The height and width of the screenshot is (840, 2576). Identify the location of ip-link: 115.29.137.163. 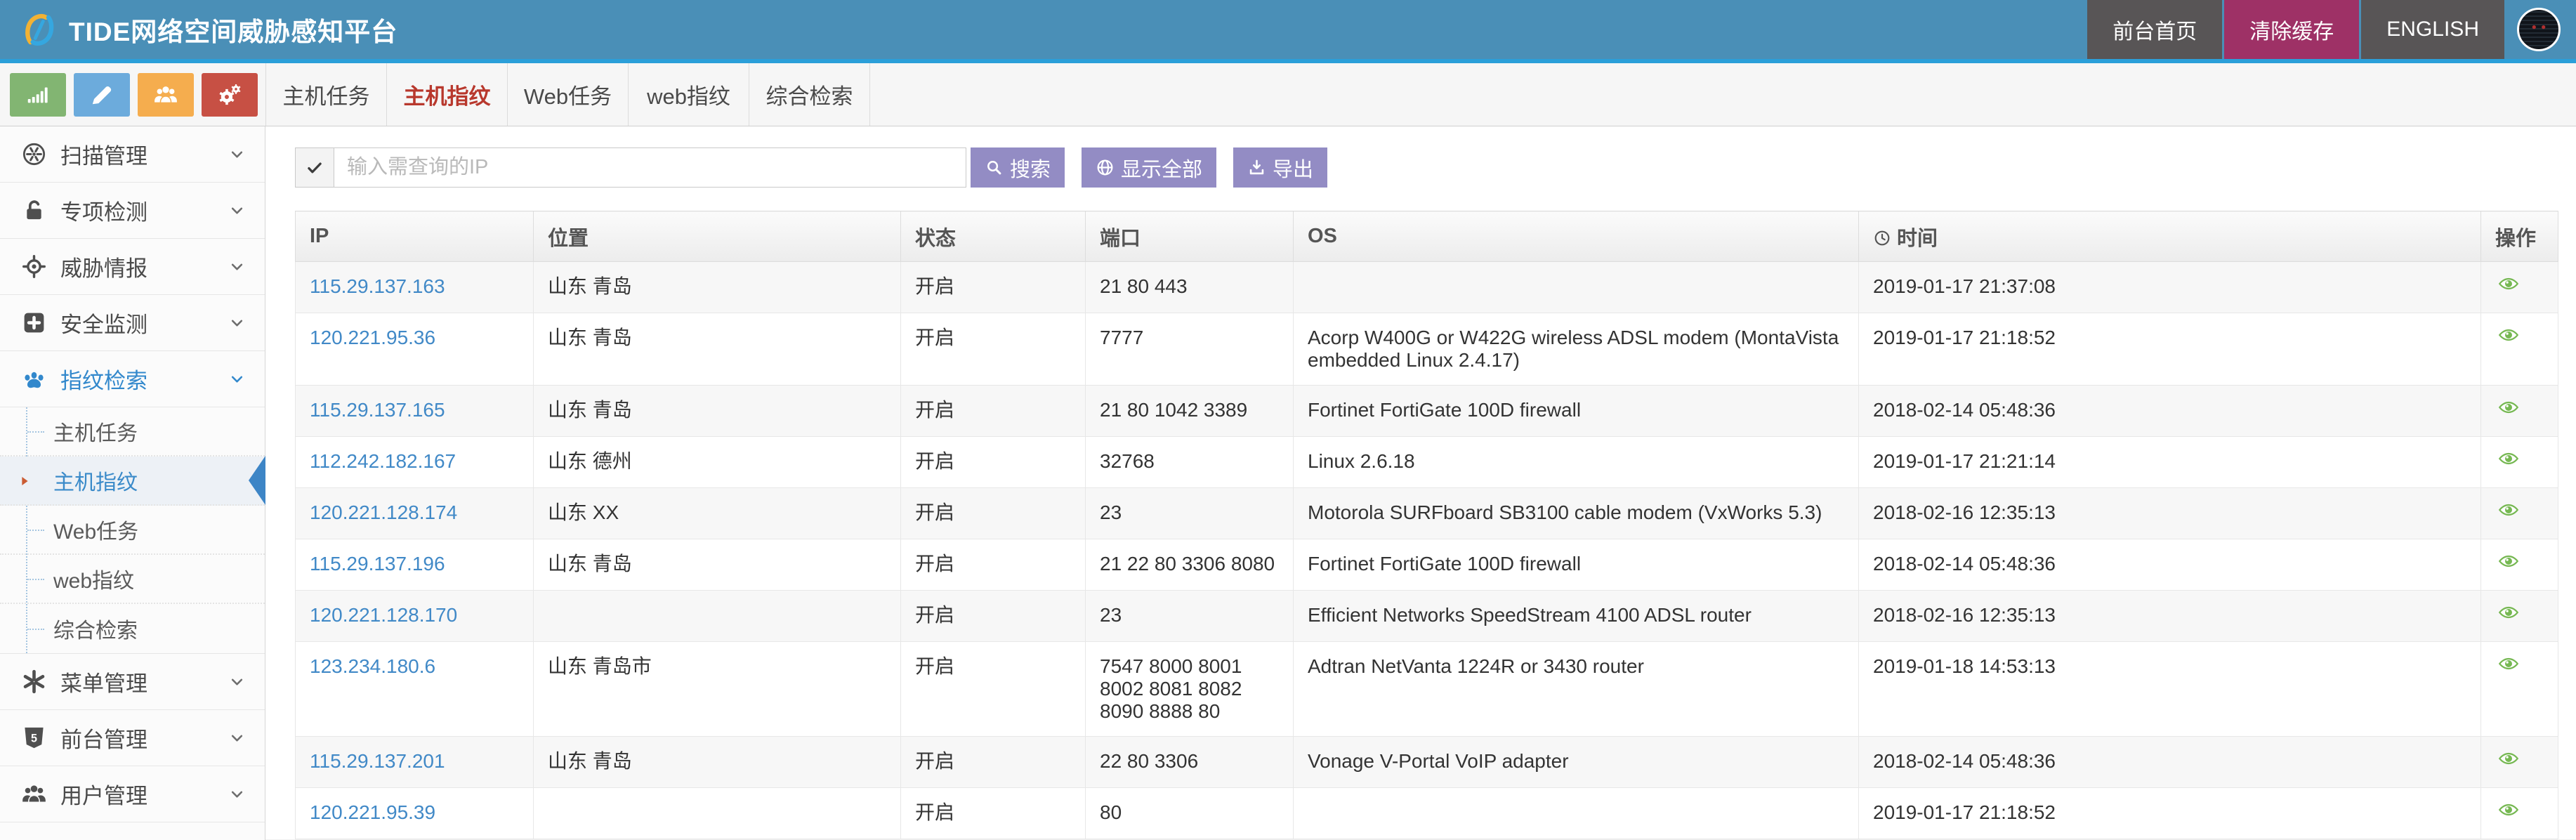
(377, 286).